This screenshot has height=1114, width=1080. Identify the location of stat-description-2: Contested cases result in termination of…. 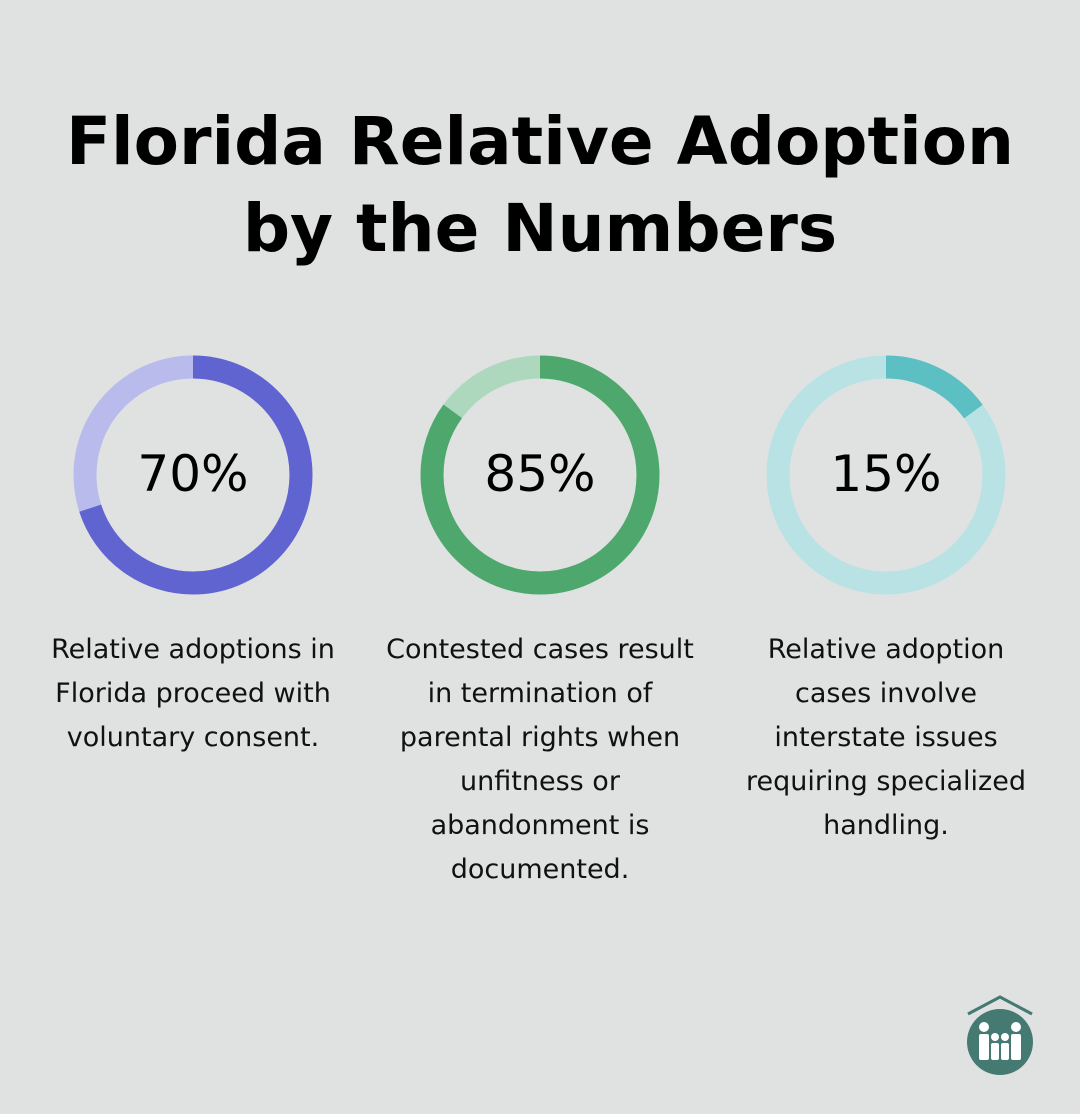
(540, 759).